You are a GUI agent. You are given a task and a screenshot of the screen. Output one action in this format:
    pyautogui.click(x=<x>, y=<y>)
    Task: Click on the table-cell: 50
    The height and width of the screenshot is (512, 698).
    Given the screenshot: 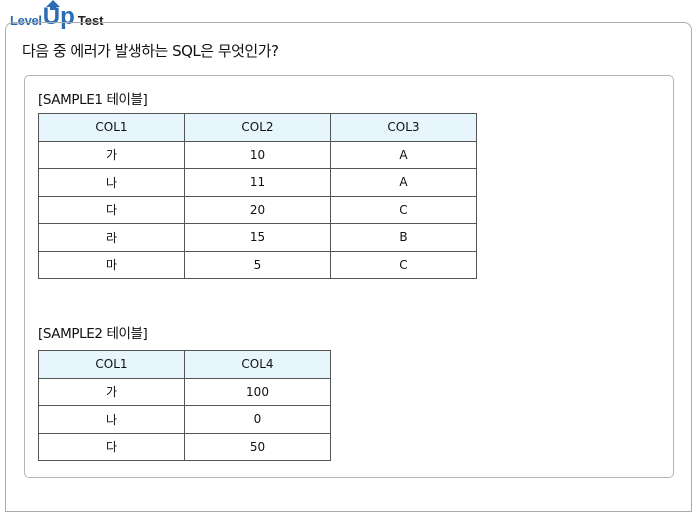 What is the action you would take?
    pyautogui.click(x=257, y=446)
    